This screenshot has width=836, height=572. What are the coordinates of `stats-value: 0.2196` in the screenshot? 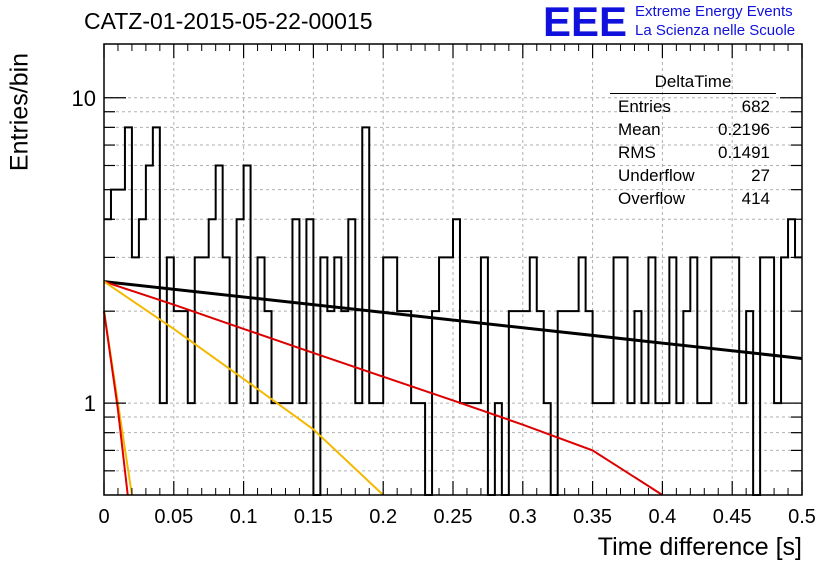 It's located at (744, 129).